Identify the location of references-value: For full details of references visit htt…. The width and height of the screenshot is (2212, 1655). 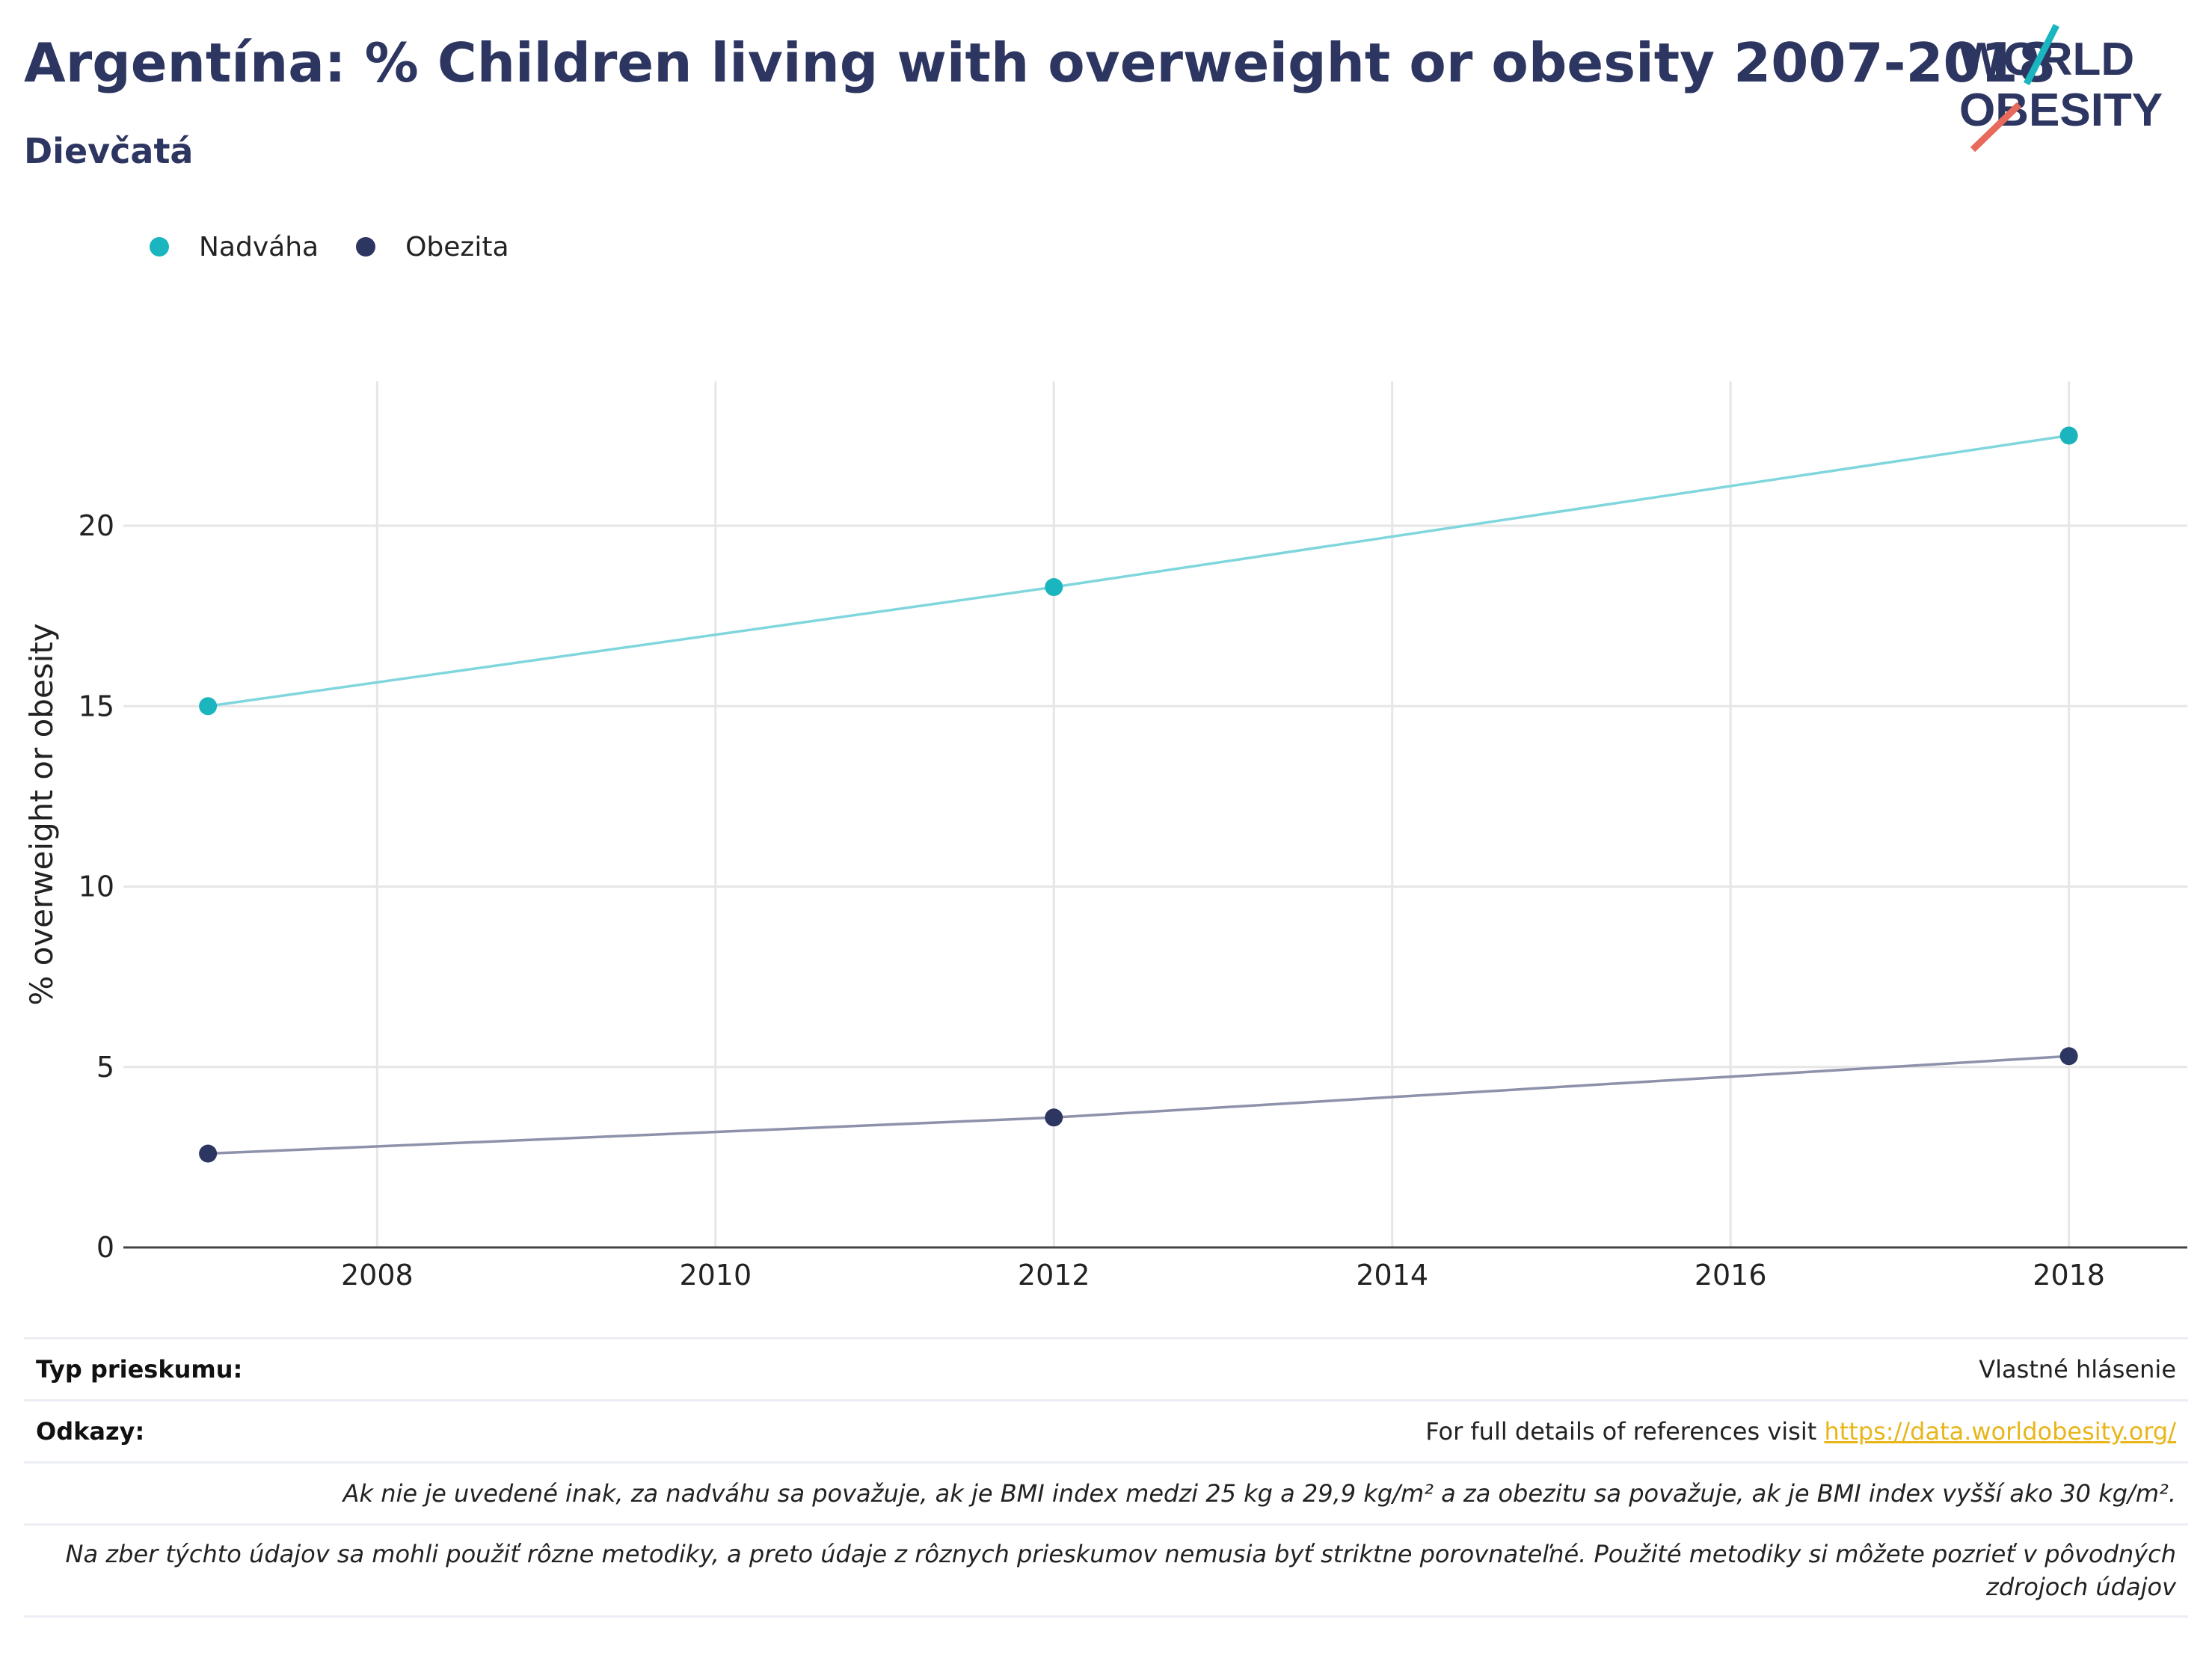
(1806, 1431).